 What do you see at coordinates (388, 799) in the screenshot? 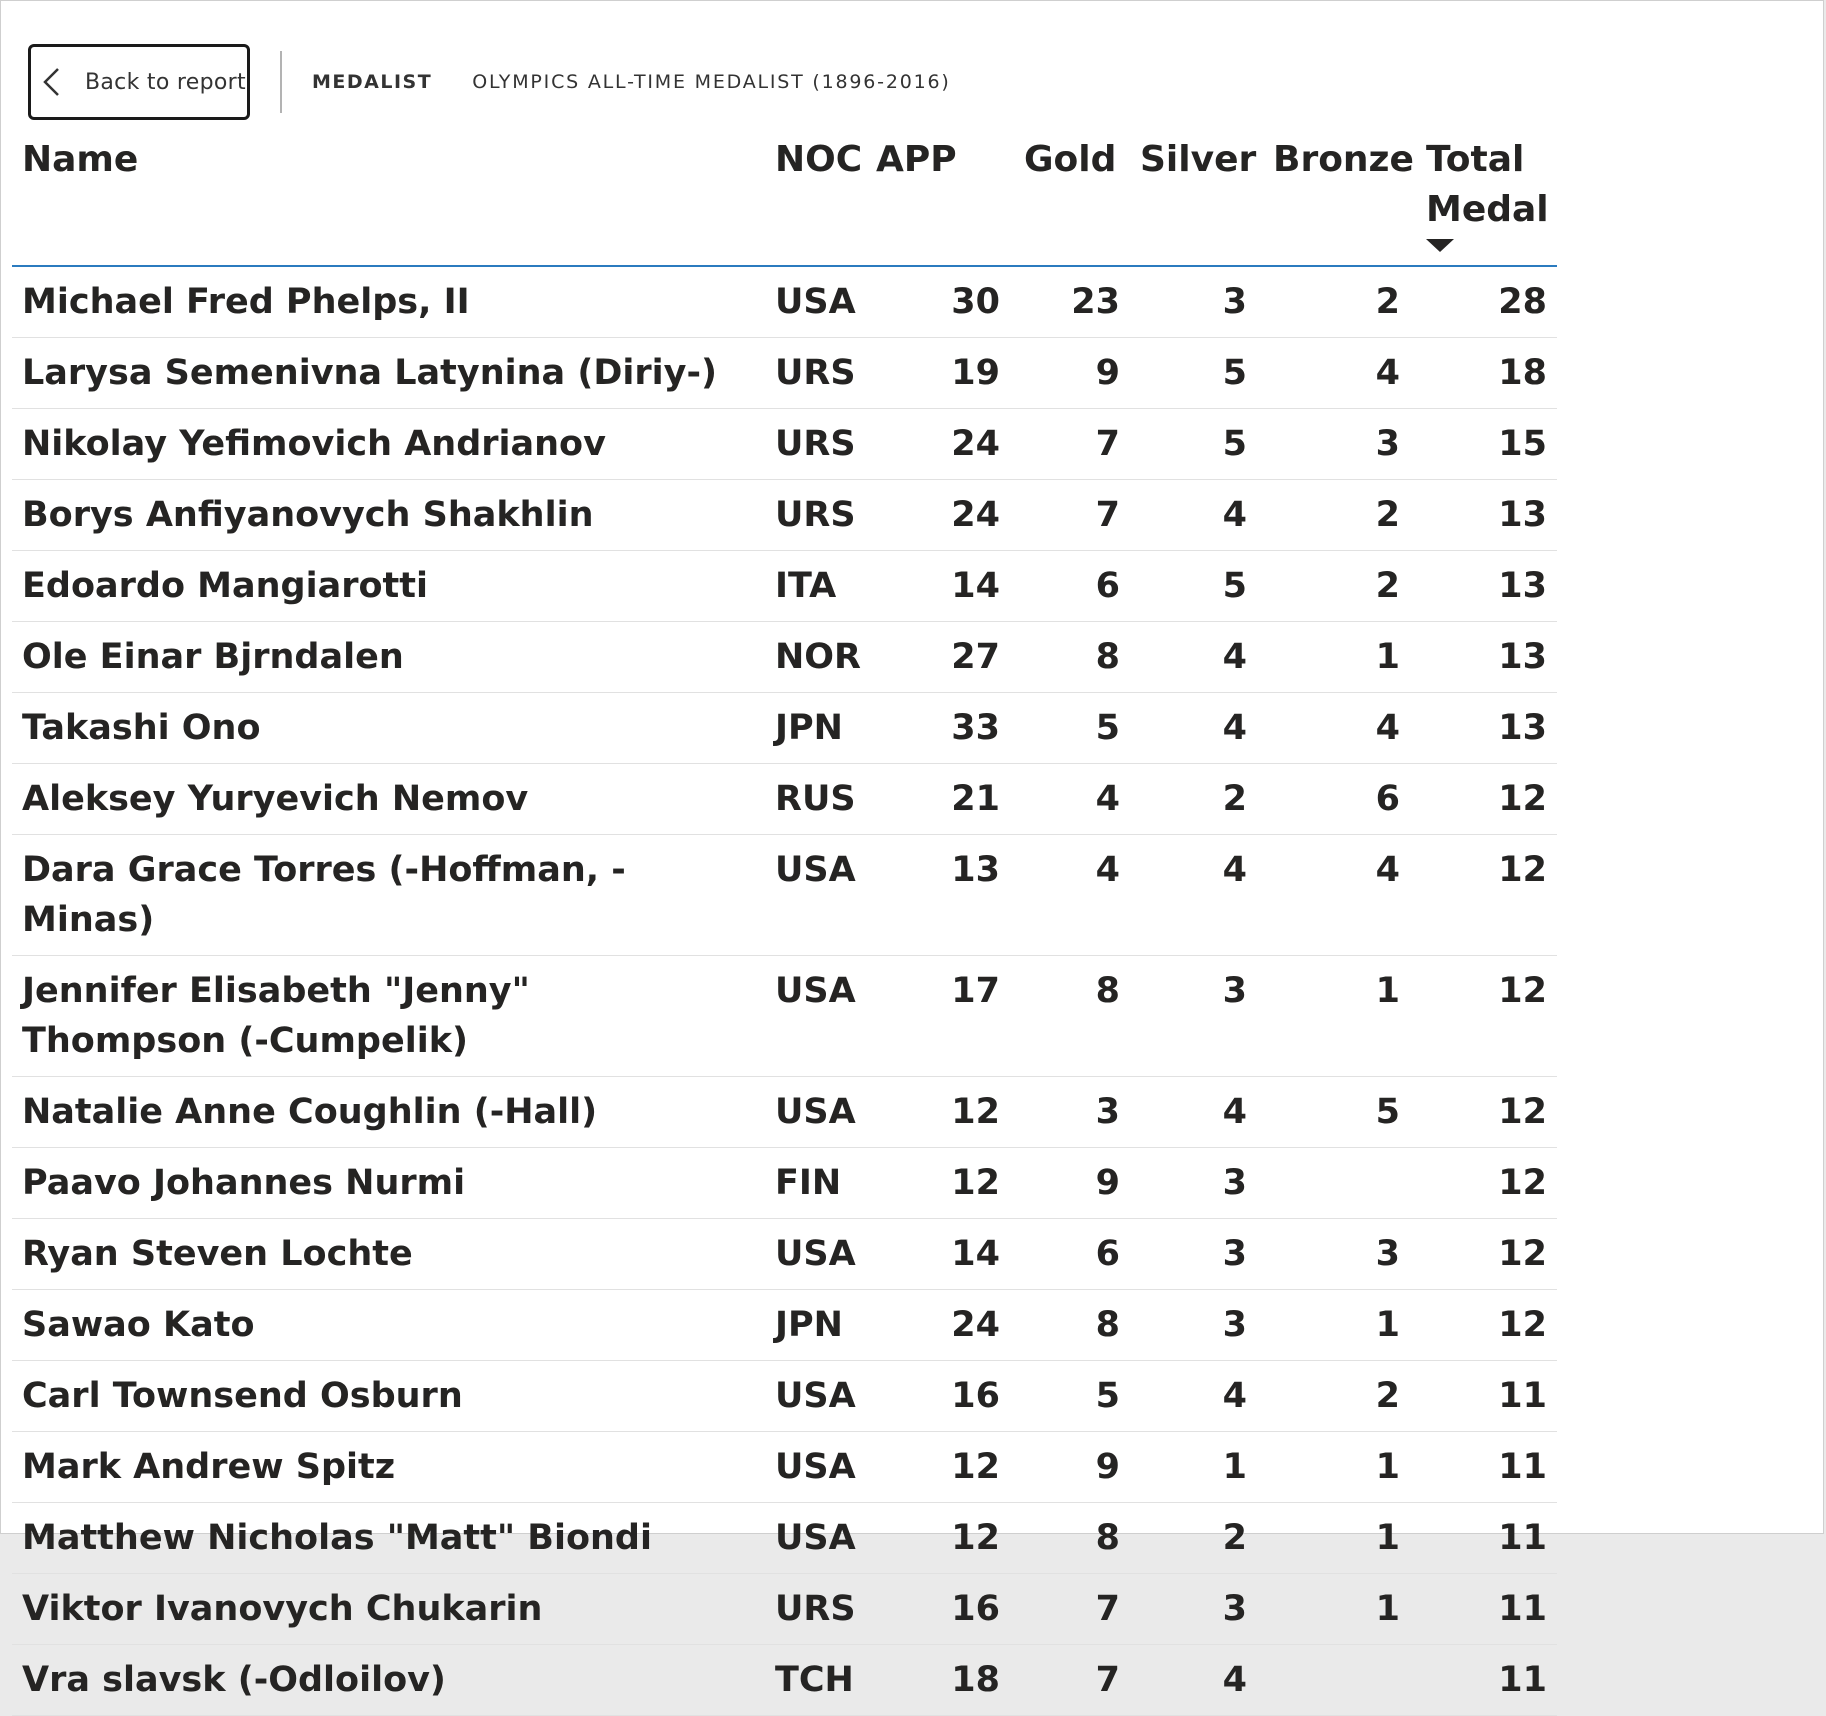
I see `cell-name: Aleksey Yuryevich Nemov` at bounding box center [388, 799].